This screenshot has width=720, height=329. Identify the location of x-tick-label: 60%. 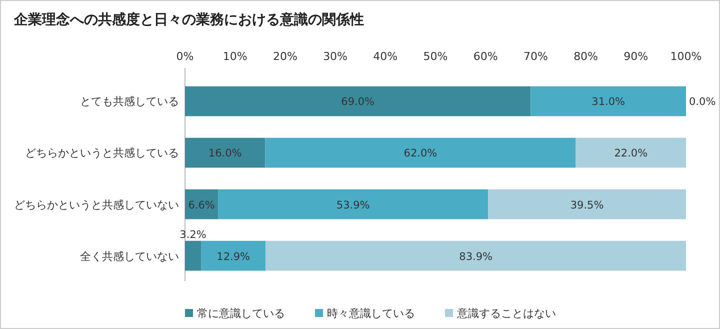
(485, 56).